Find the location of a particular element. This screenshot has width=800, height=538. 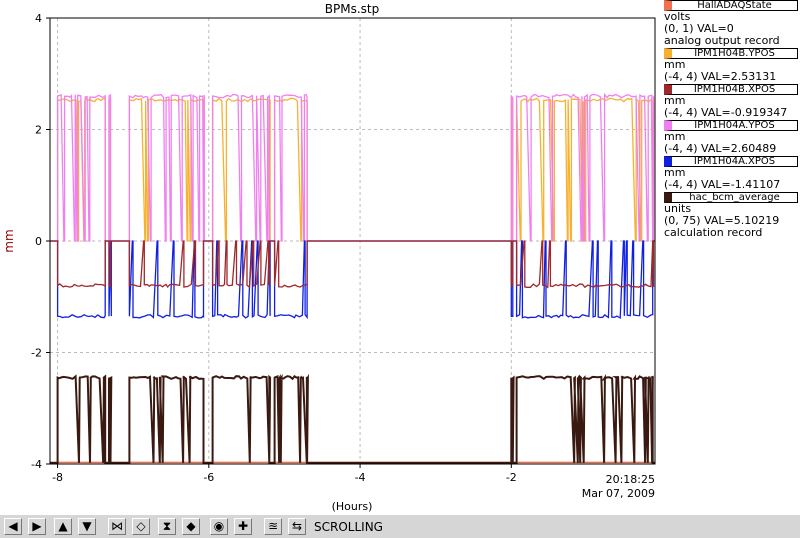

timestamp-date: Mar 07, 2009 is located at coordinates (618, 493).